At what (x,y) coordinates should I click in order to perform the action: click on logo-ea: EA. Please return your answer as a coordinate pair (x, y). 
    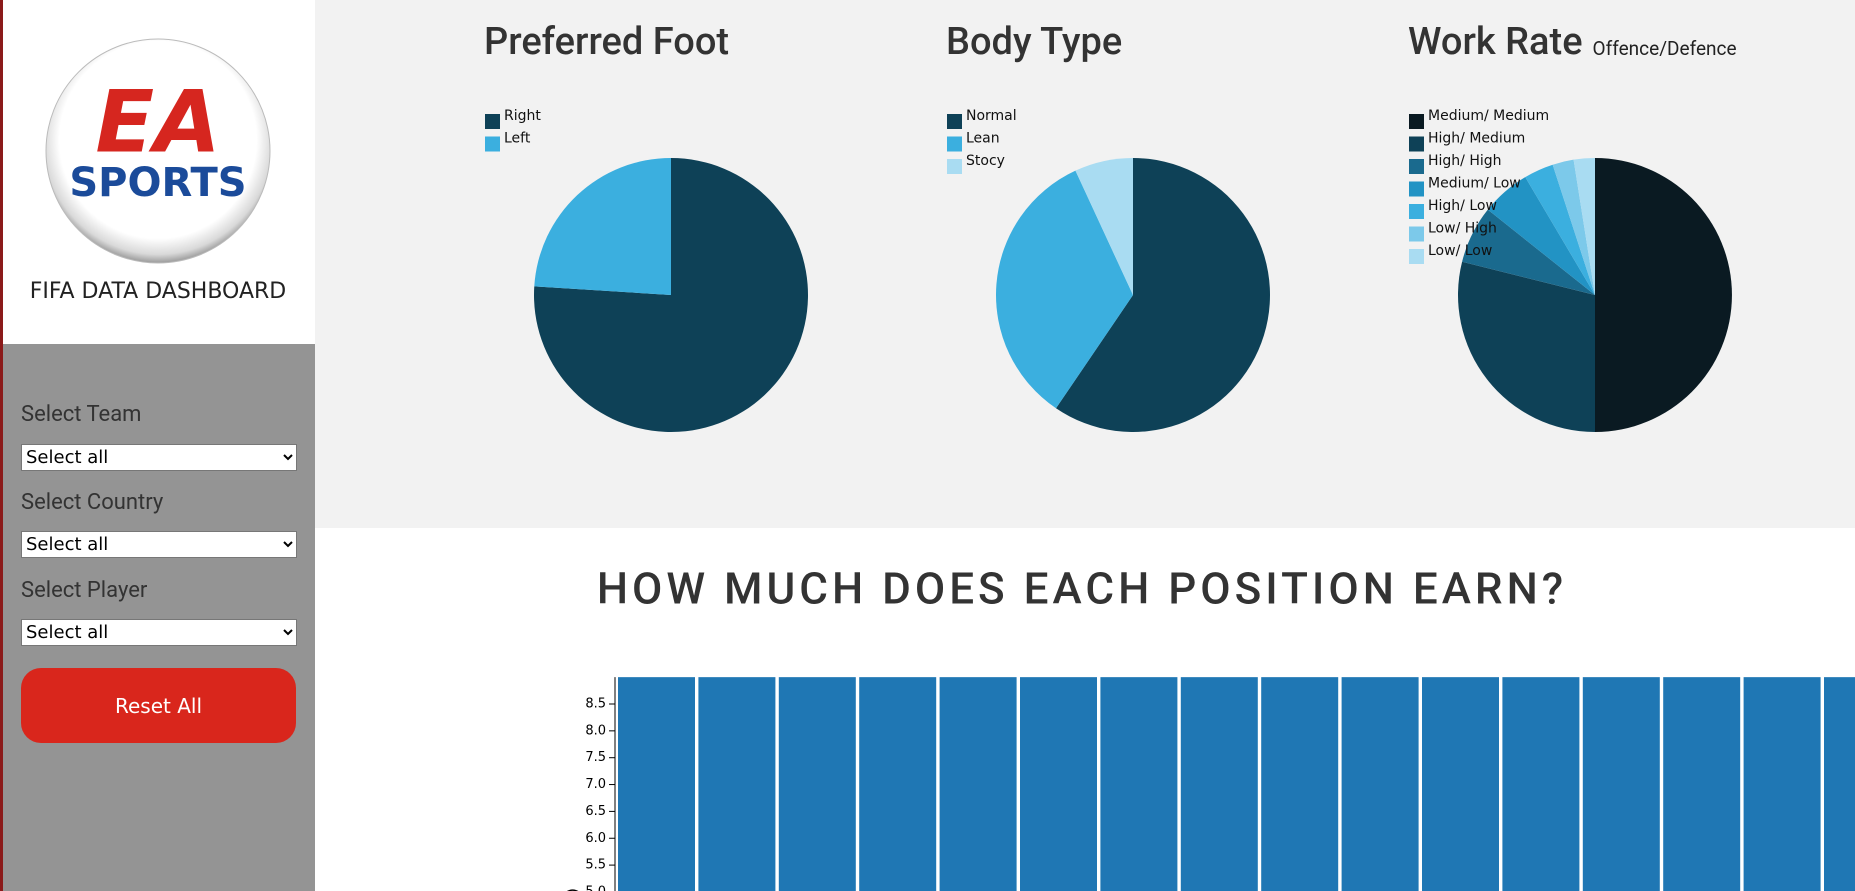
    Looking at the image, I should click on (157, 122).